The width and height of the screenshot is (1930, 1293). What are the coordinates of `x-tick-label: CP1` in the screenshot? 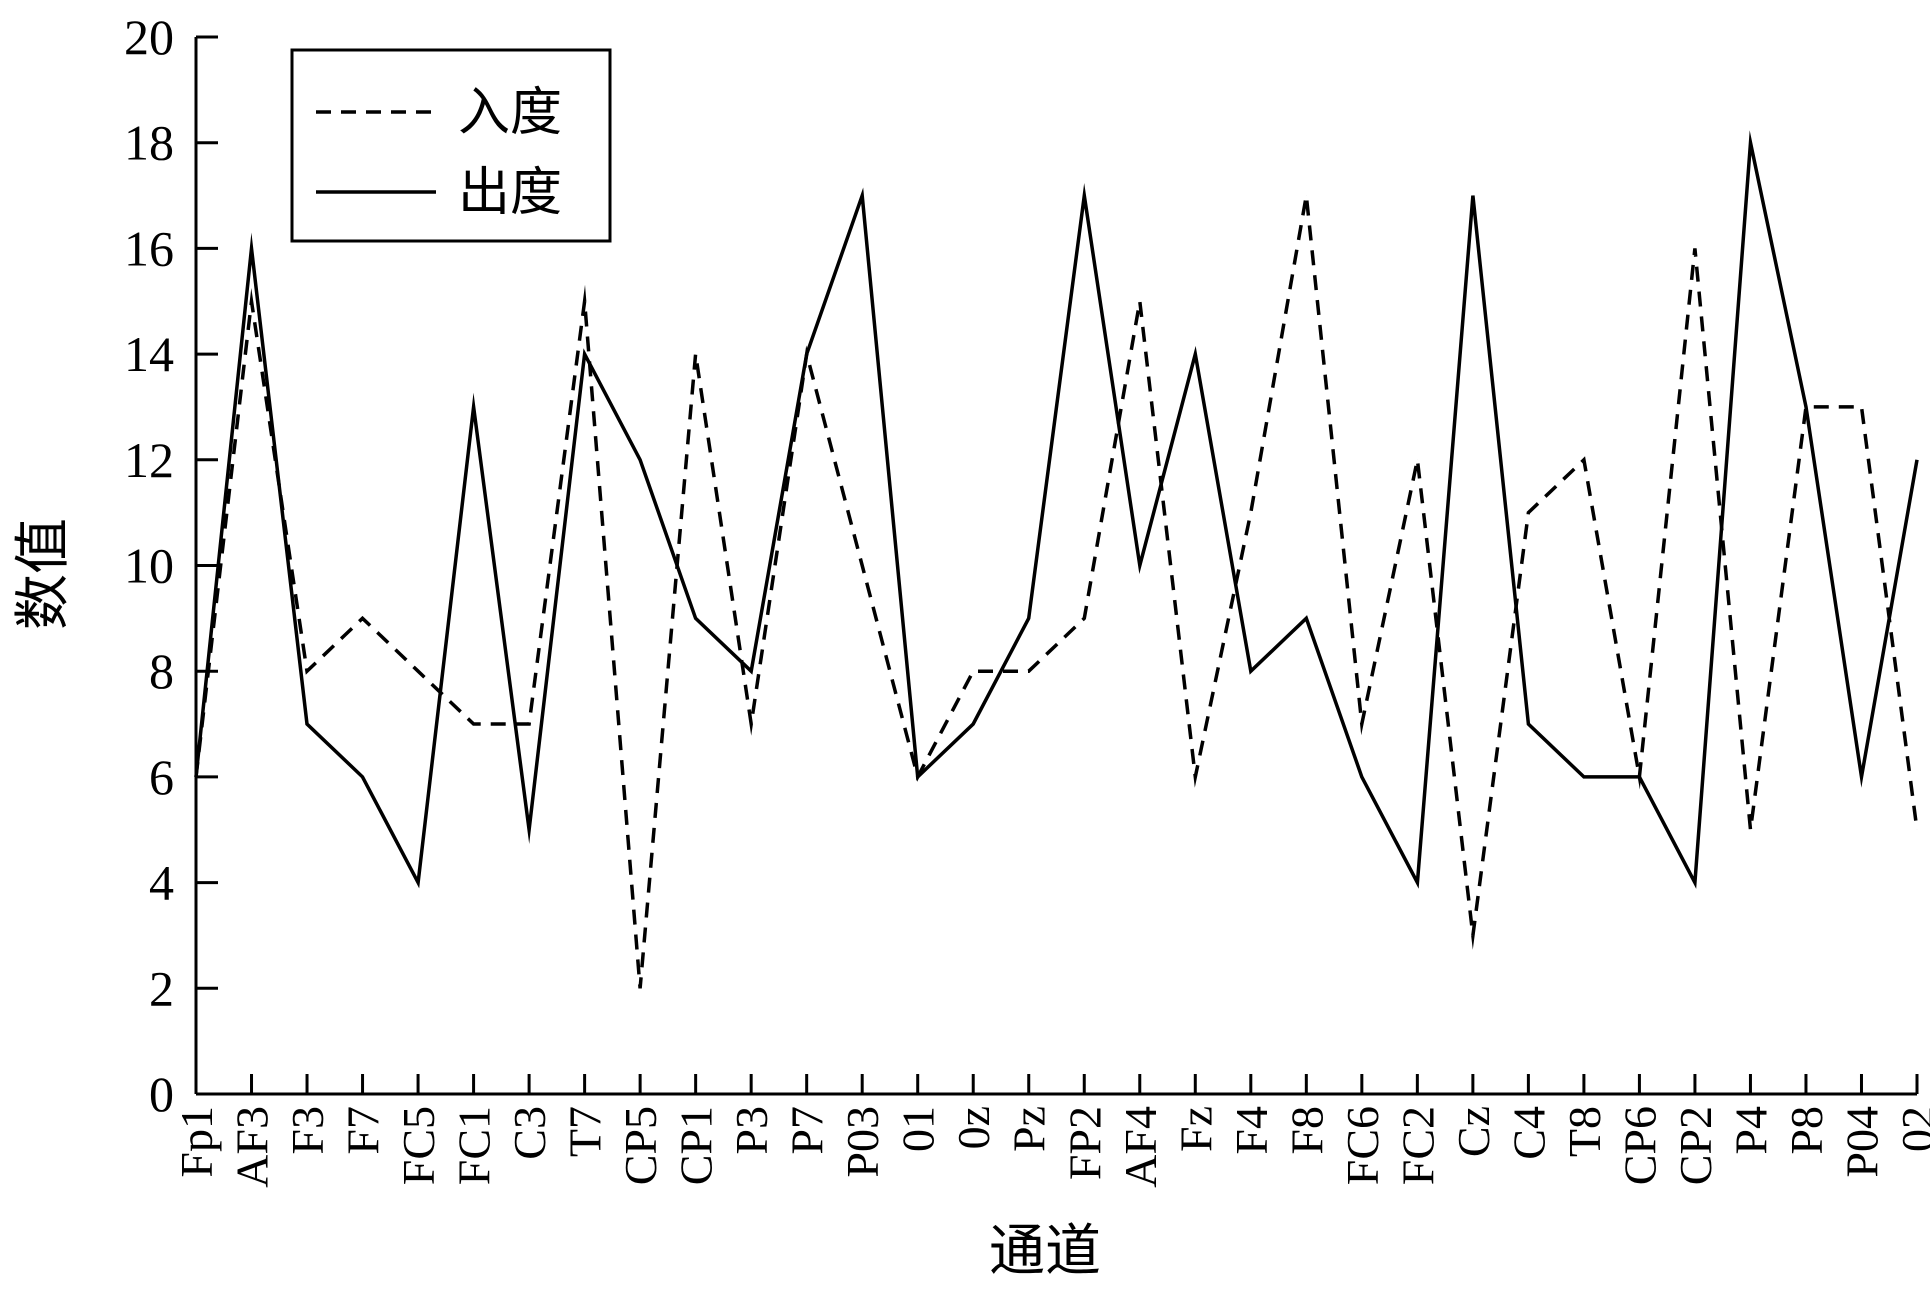 It's located at (696, 1145).